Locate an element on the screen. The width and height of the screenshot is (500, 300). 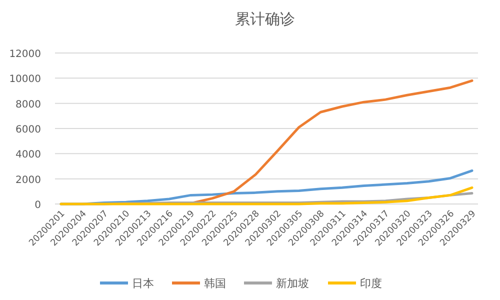
y-tick-label: 2000 is located at coordinates (28, 180).